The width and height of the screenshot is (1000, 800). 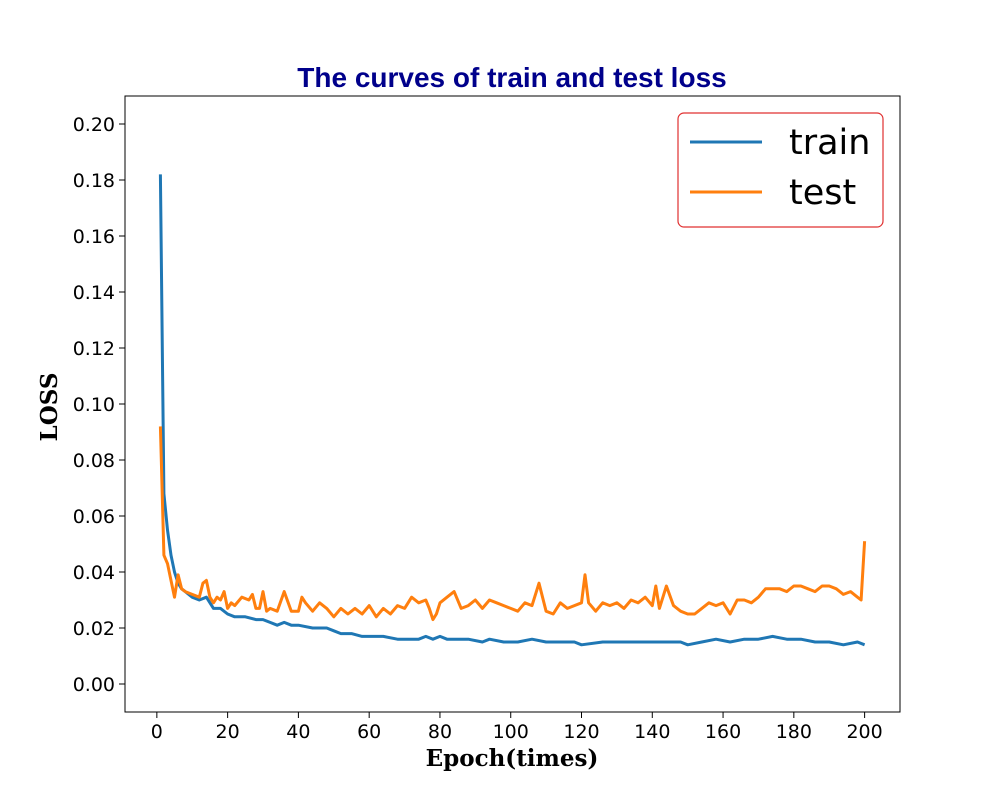 I want to click on y-tick-label: 0.14, so click(x=94, y=293).